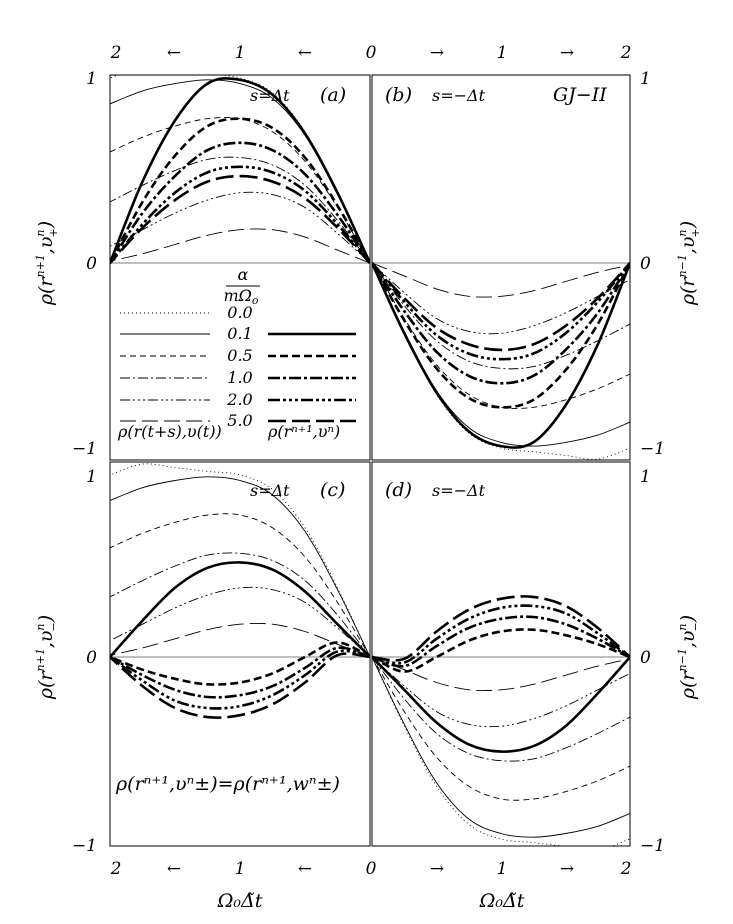 The height and width of the screenshot is (924, 733). What do you see at coordinates (239, 312) in the screenshot?
I see `legend-value-0-0: 0.0` at bounding box center [239, 312].